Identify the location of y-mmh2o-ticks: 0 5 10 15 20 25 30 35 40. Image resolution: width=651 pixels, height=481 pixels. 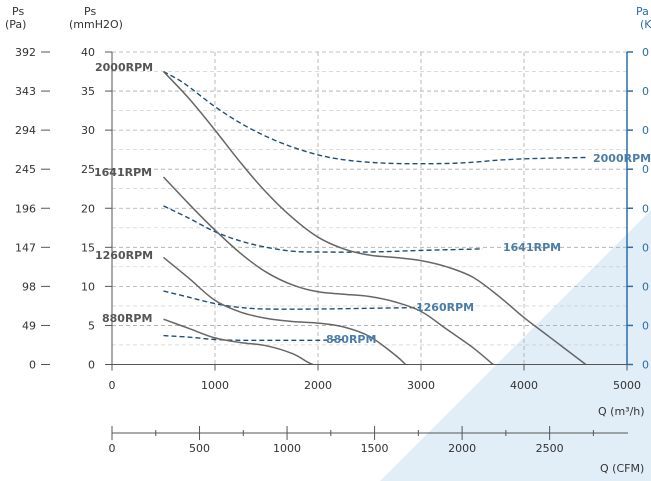
(96, 209).